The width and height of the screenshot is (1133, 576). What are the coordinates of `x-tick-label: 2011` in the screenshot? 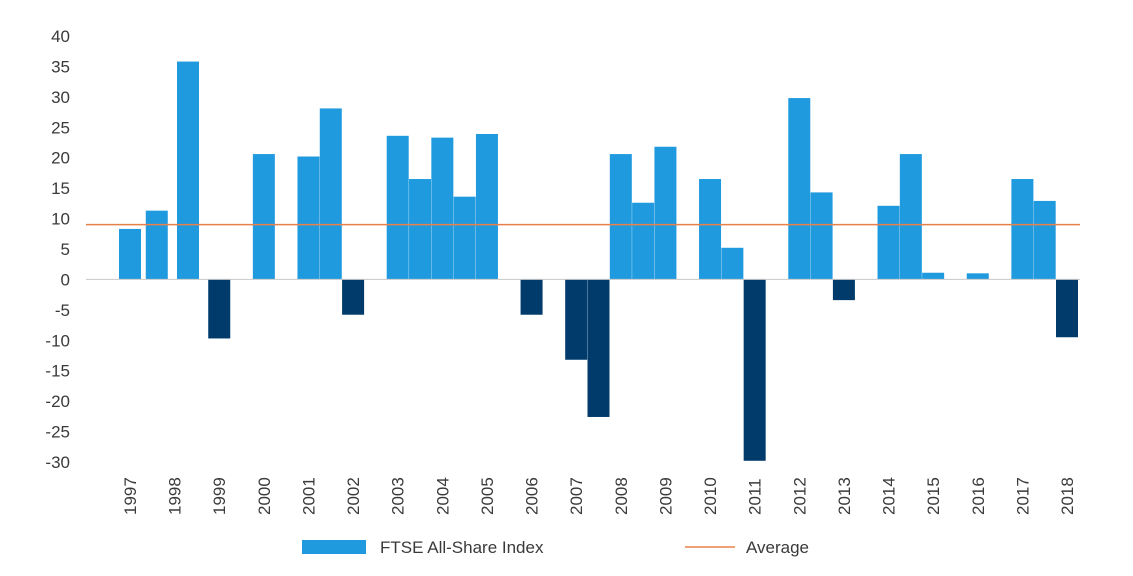 It's located at (755, 496).